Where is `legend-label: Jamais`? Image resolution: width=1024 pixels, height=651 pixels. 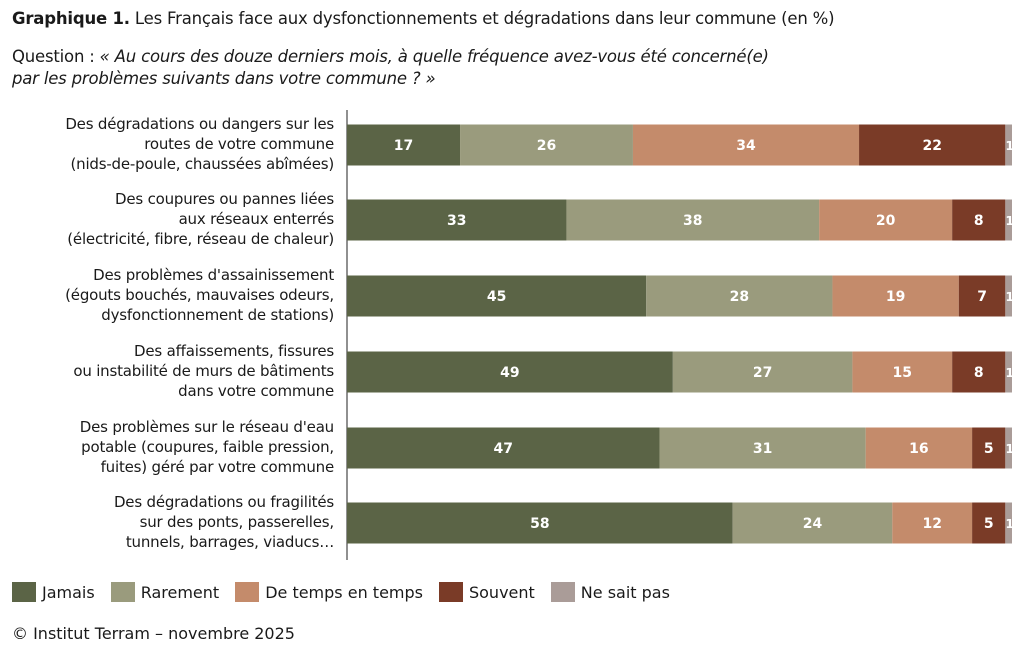
legend-label: Jamais is located at coordinates (68, 592).